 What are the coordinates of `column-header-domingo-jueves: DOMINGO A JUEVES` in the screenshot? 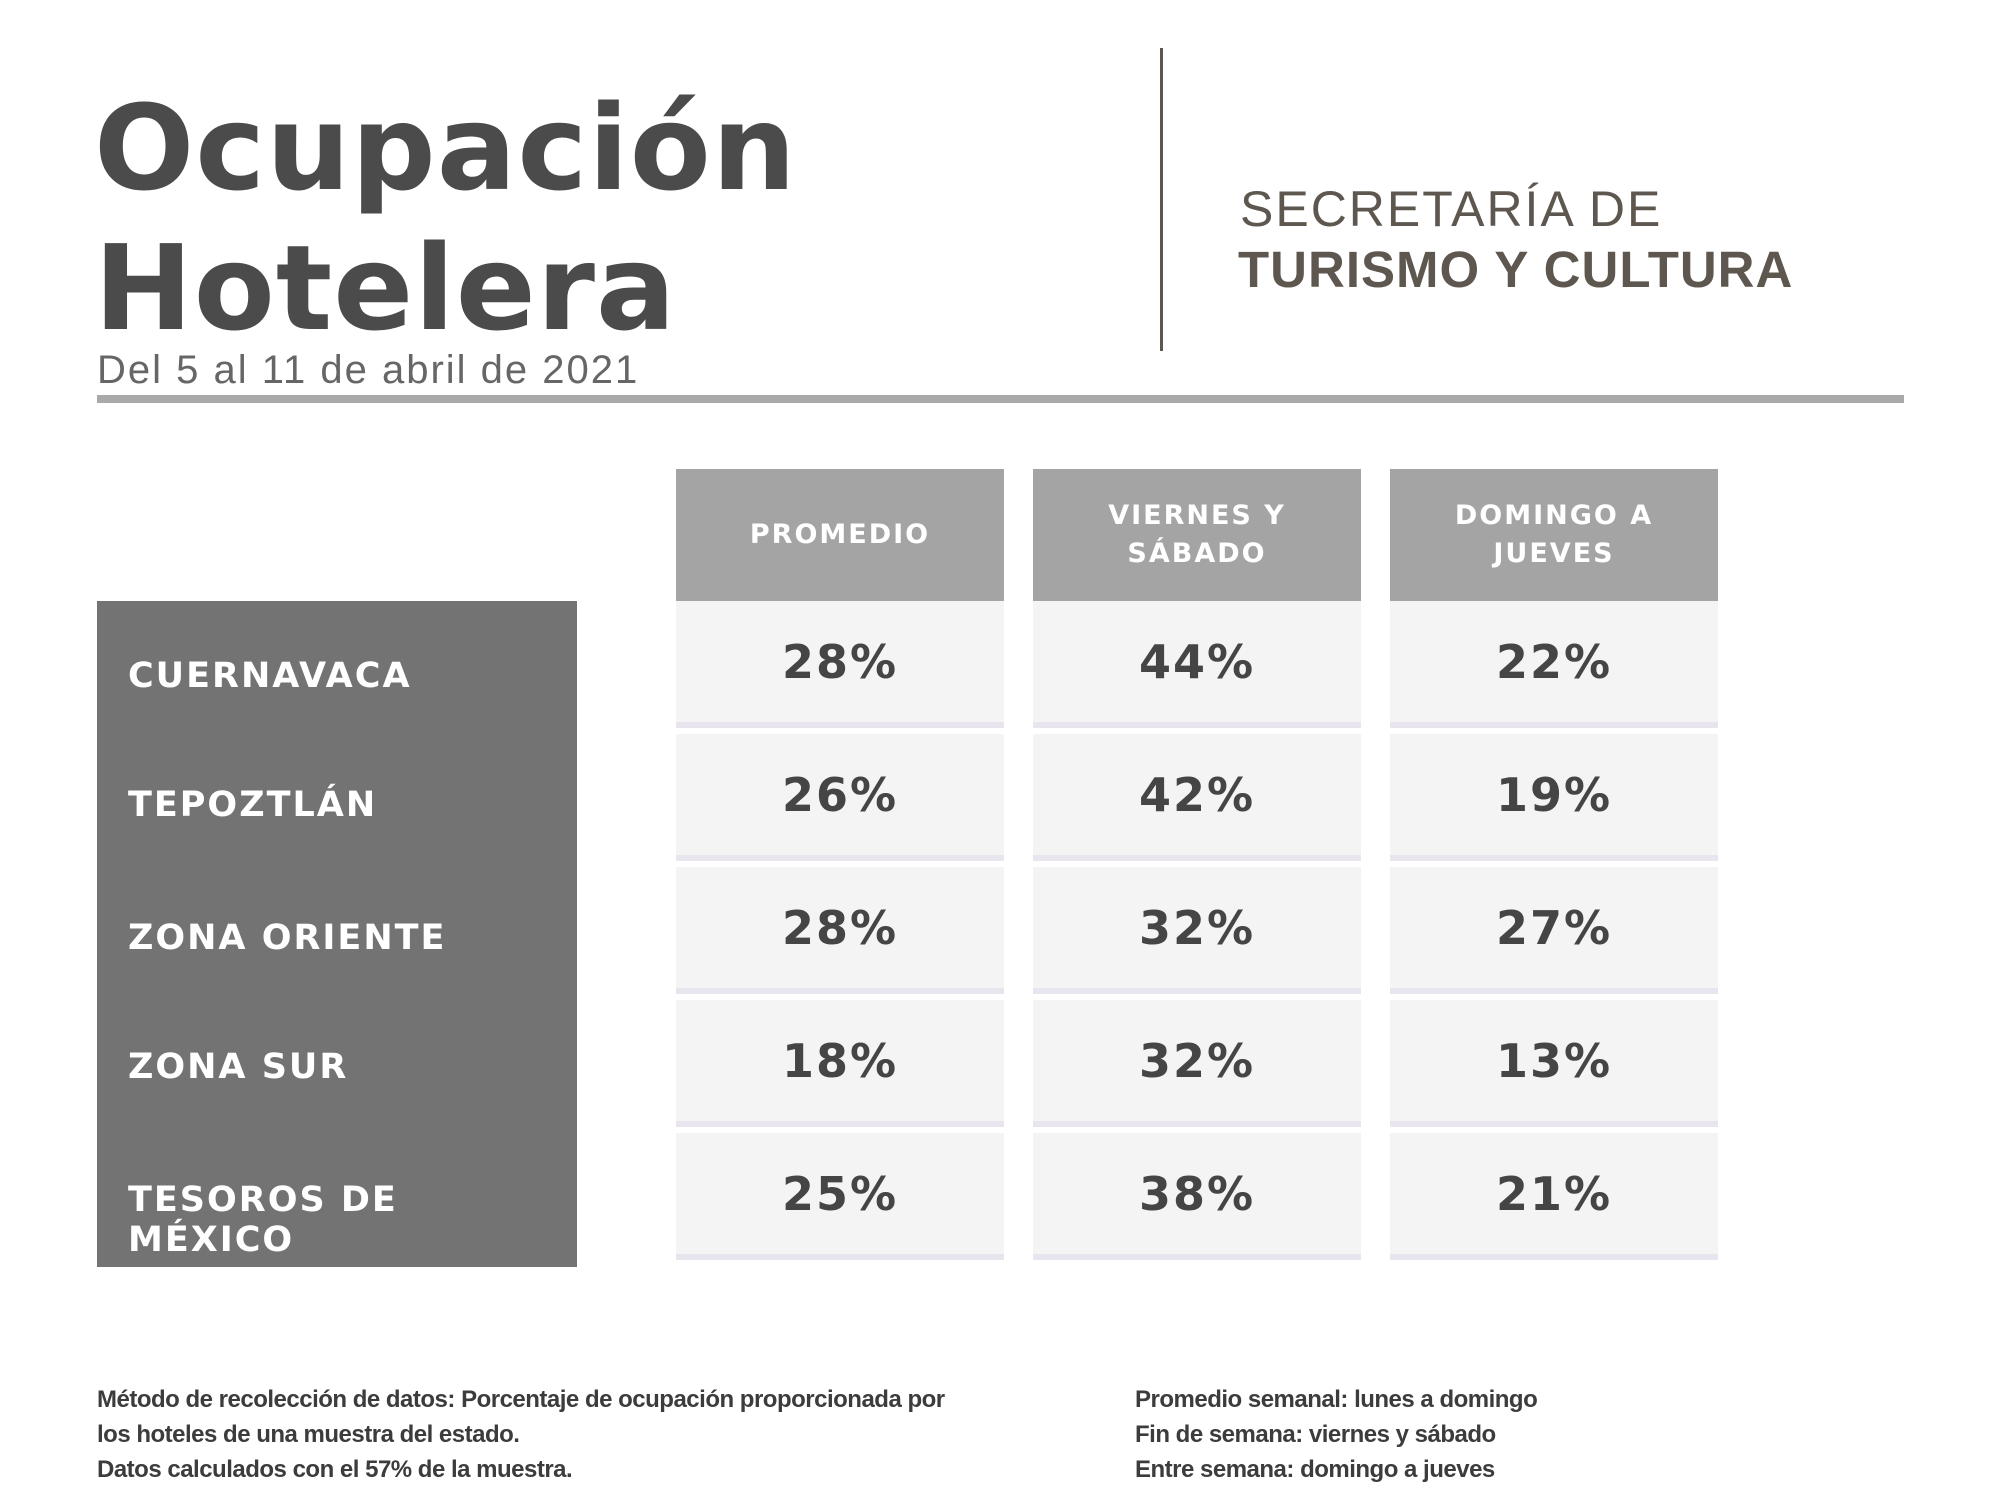 It's located at (1554, 535).